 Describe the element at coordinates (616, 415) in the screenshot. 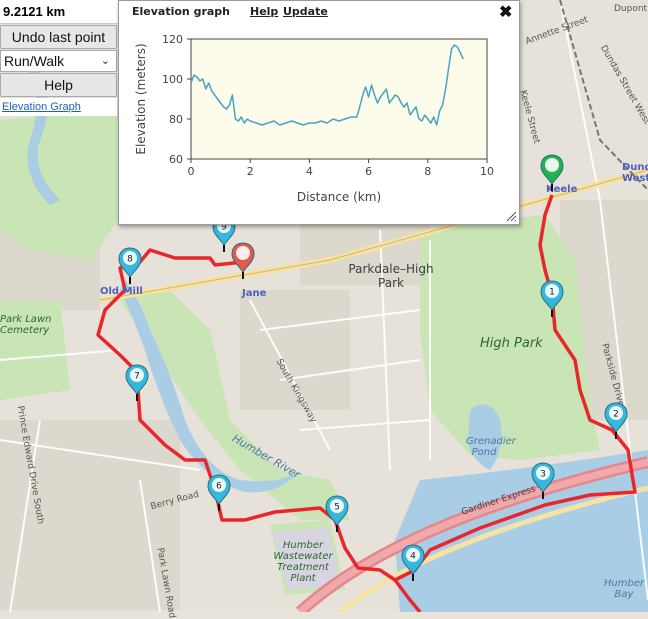

I see `marker-number: 2` at that location.